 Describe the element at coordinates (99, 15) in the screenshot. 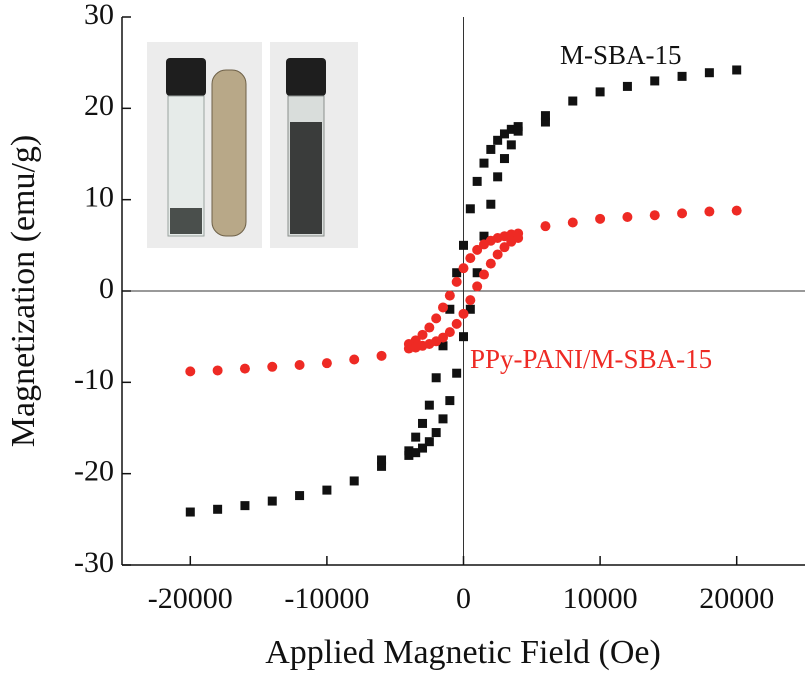

I see `y-tick-label: 30` at that location.